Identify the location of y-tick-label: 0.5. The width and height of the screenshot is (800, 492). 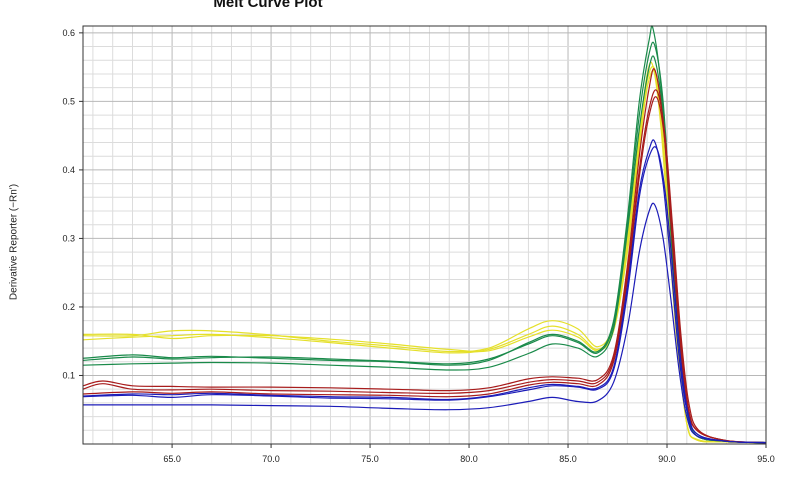
(68, 101).